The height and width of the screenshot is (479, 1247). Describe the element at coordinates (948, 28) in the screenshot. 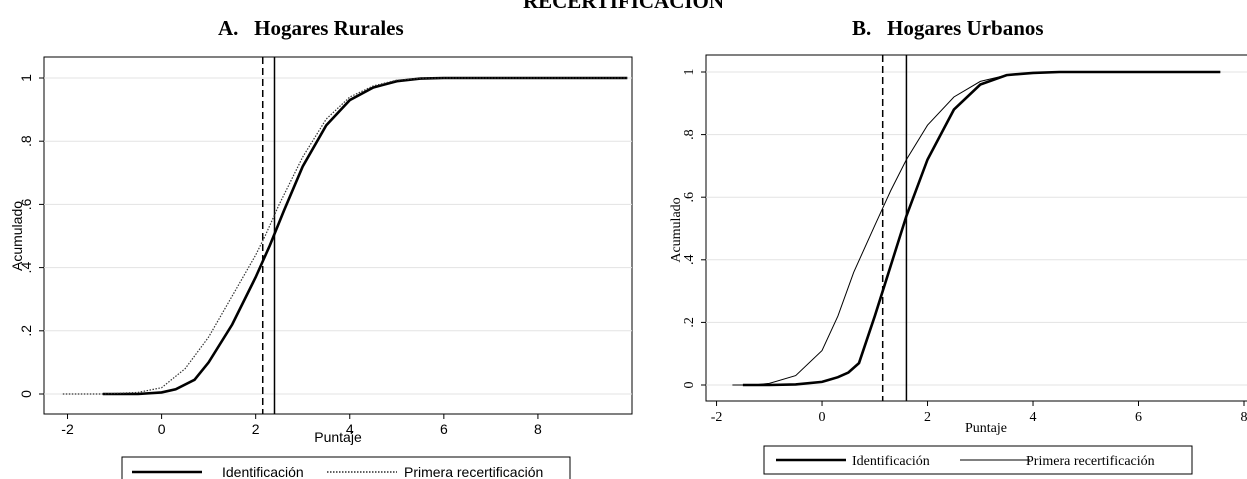

I see `panel-b-title: B. Hogares Urbanos` at that location.